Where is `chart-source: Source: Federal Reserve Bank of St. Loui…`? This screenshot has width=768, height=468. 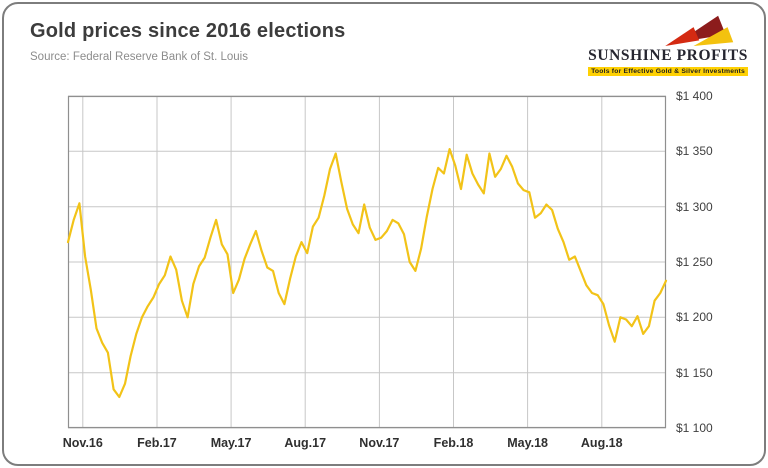
chart-source: Source: Federal Reserve Bank of St. Loui… is located at coordinates (139, 57).